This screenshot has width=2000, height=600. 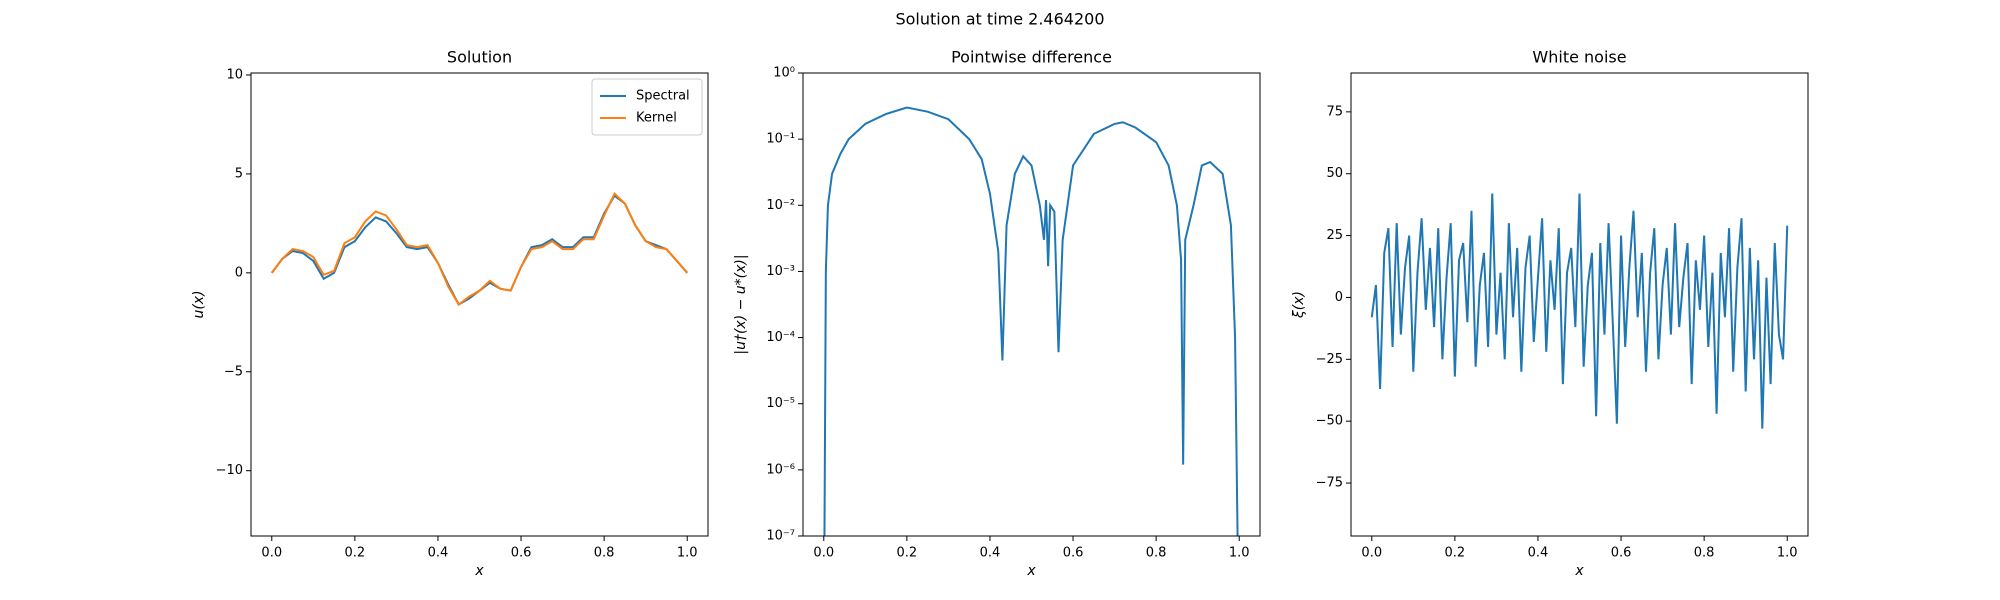 I want to click on legend-box, so click(x=647, y=107).